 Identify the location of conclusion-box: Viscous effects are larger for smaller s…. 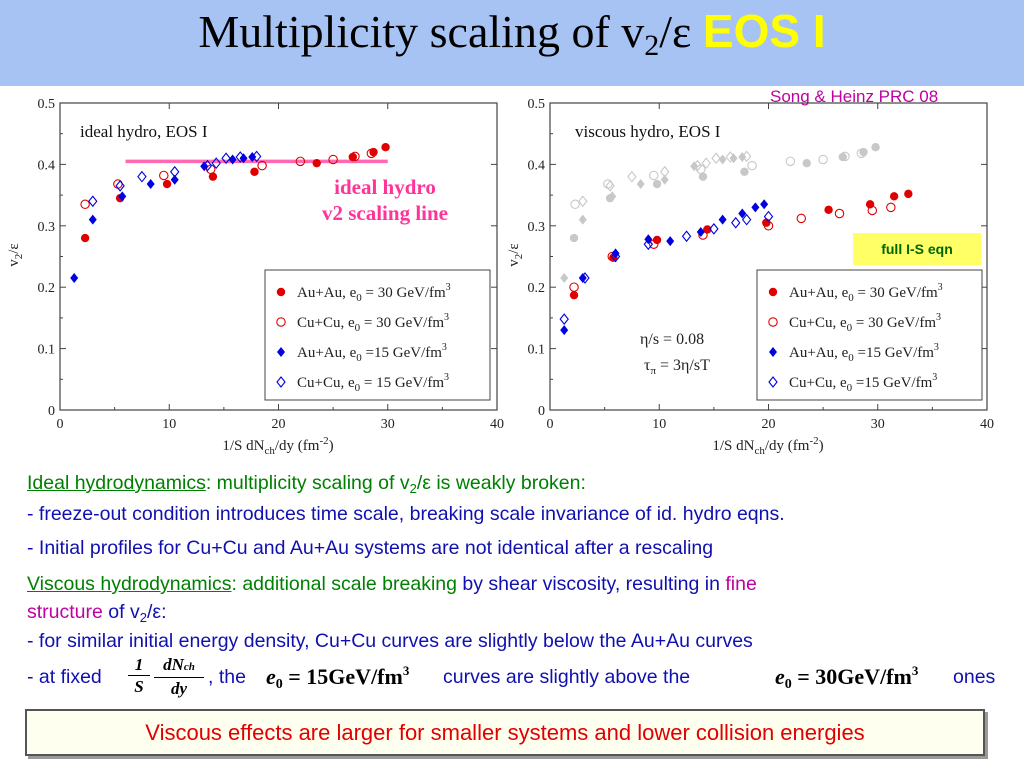
(505, 732).